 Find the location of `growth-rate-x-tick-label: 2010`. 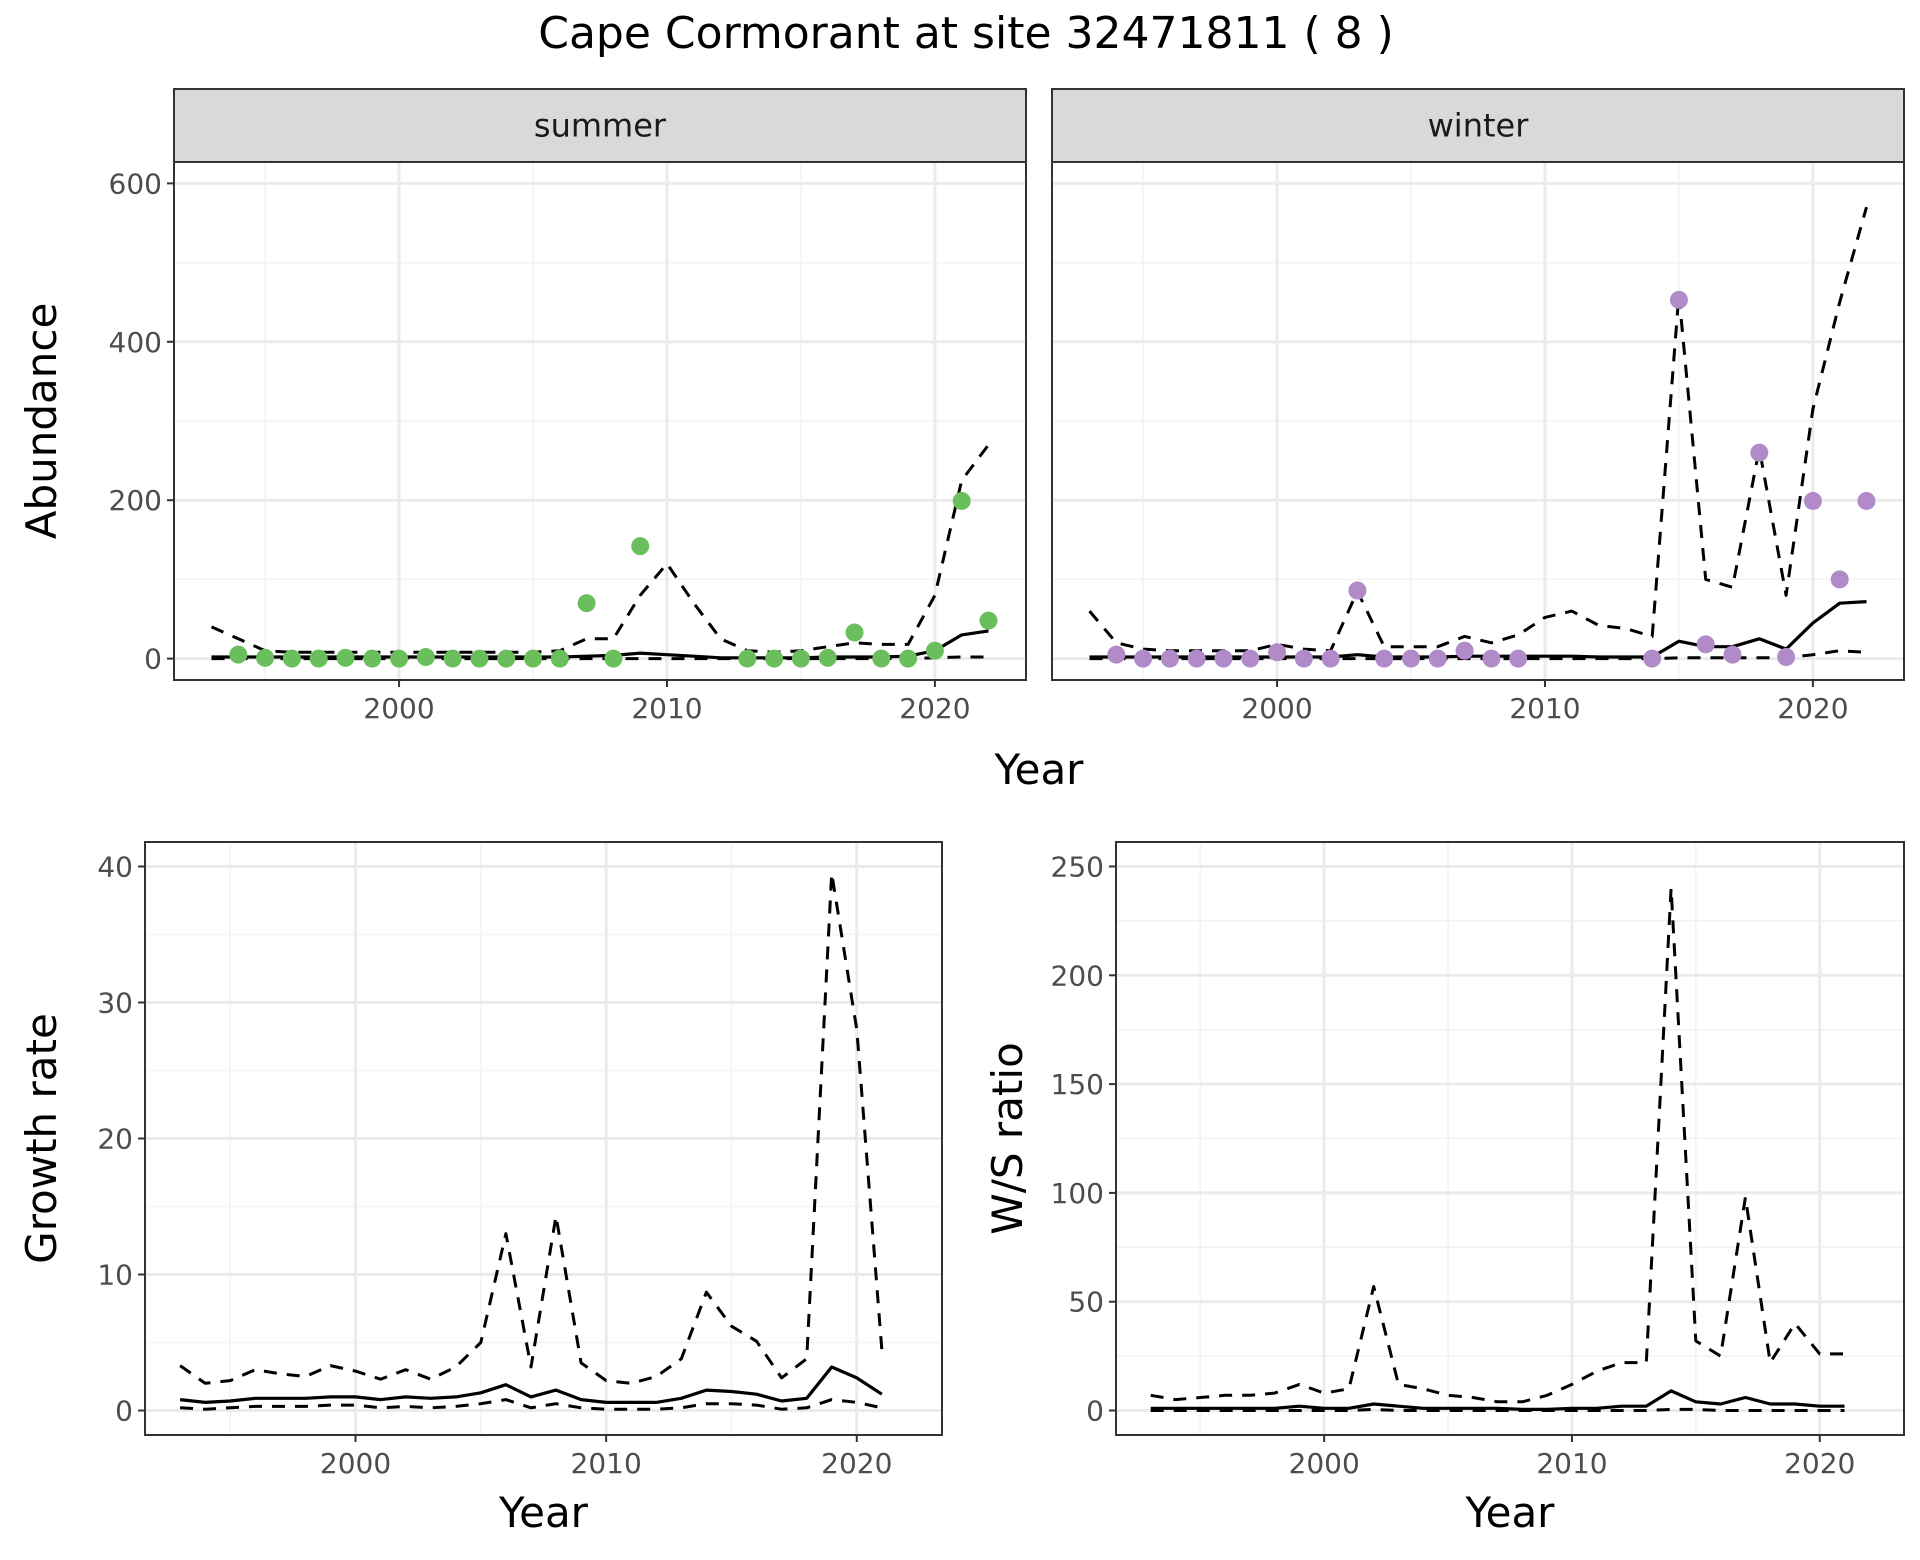

growth-rate-x-tick-label: 2010 is located at coordinates (606, 1463).